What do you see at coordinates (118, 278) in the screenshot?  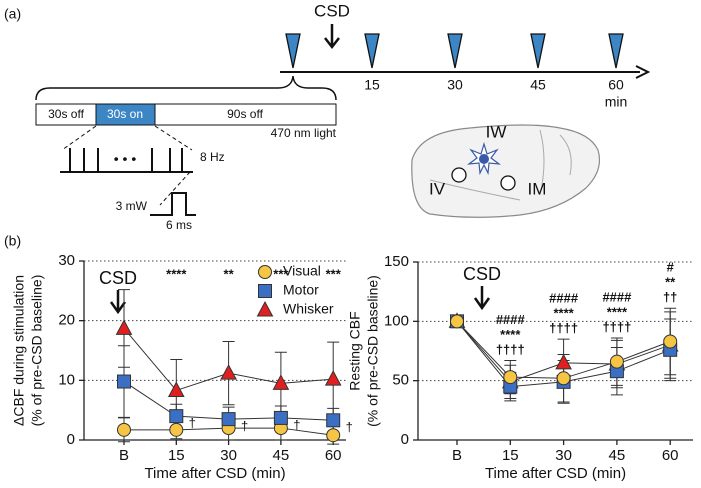 I see `annotation: CSD` at bounding box center [118, 278].